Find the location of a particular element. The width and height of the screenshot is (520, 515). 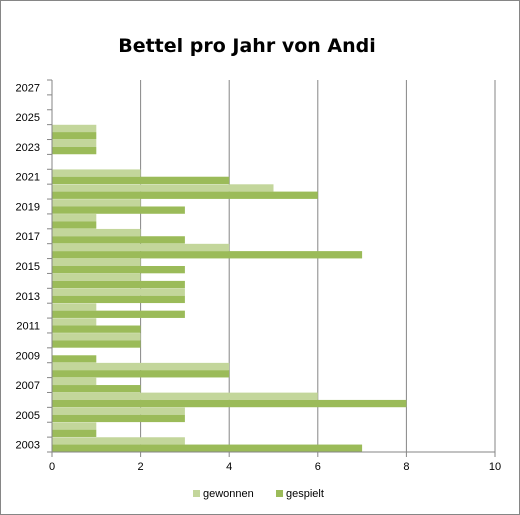

bar-gewonnen-2012 is located at coordinates (74, 307).